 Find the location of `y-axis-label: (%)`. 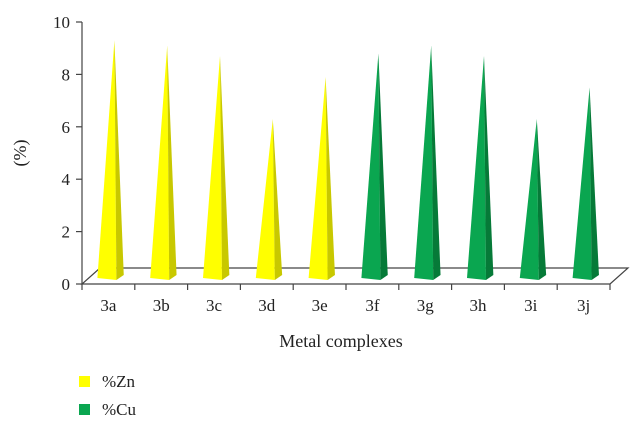

y-axis-label: (%) is located at coordinates (20, 153).